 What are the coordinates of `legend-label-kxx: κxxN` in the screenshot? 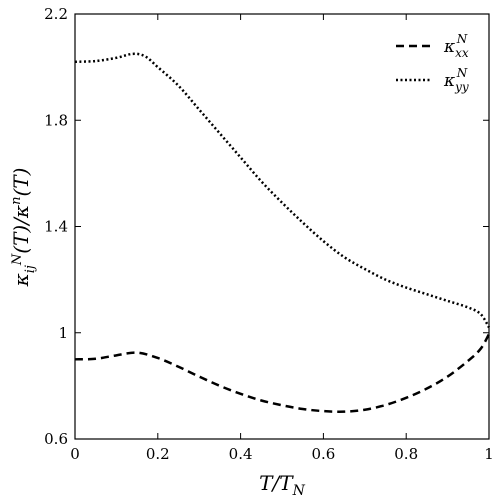 It's located at (456, 46).